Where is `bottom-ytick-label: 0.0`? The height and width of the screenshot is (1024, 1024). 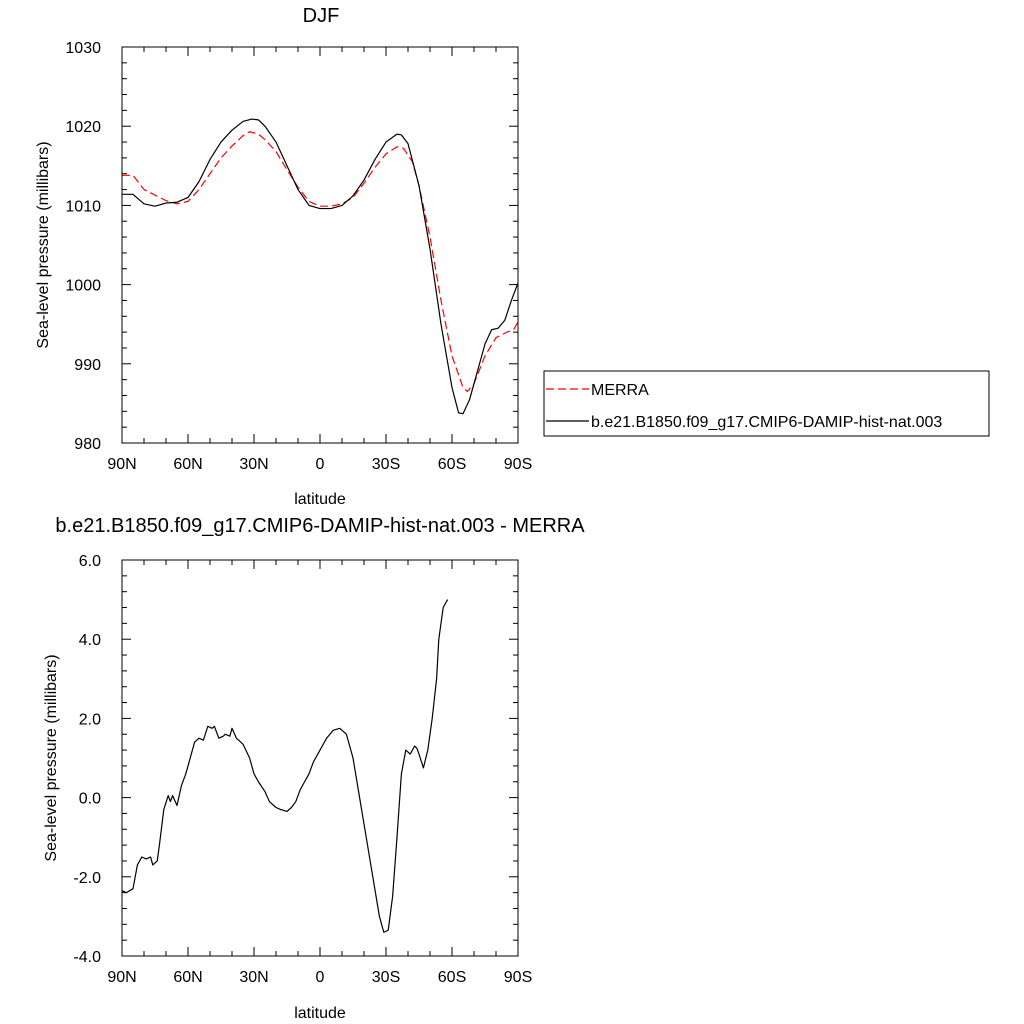
bottom-ytick-label: 0.0 is located at coordinates (90, 799).